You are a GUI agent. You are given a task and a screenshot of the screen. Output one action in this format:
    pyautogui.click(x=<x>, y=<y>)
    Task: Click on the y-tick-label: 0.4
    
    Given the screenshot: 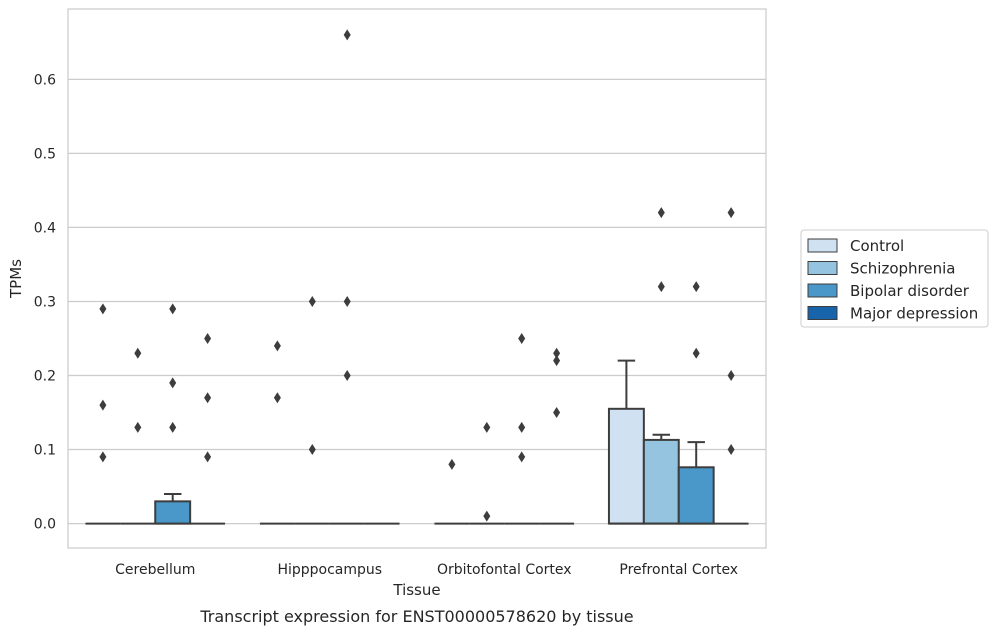 What is the action you would take?
    pyautogui.click(x=45, y=228)
    